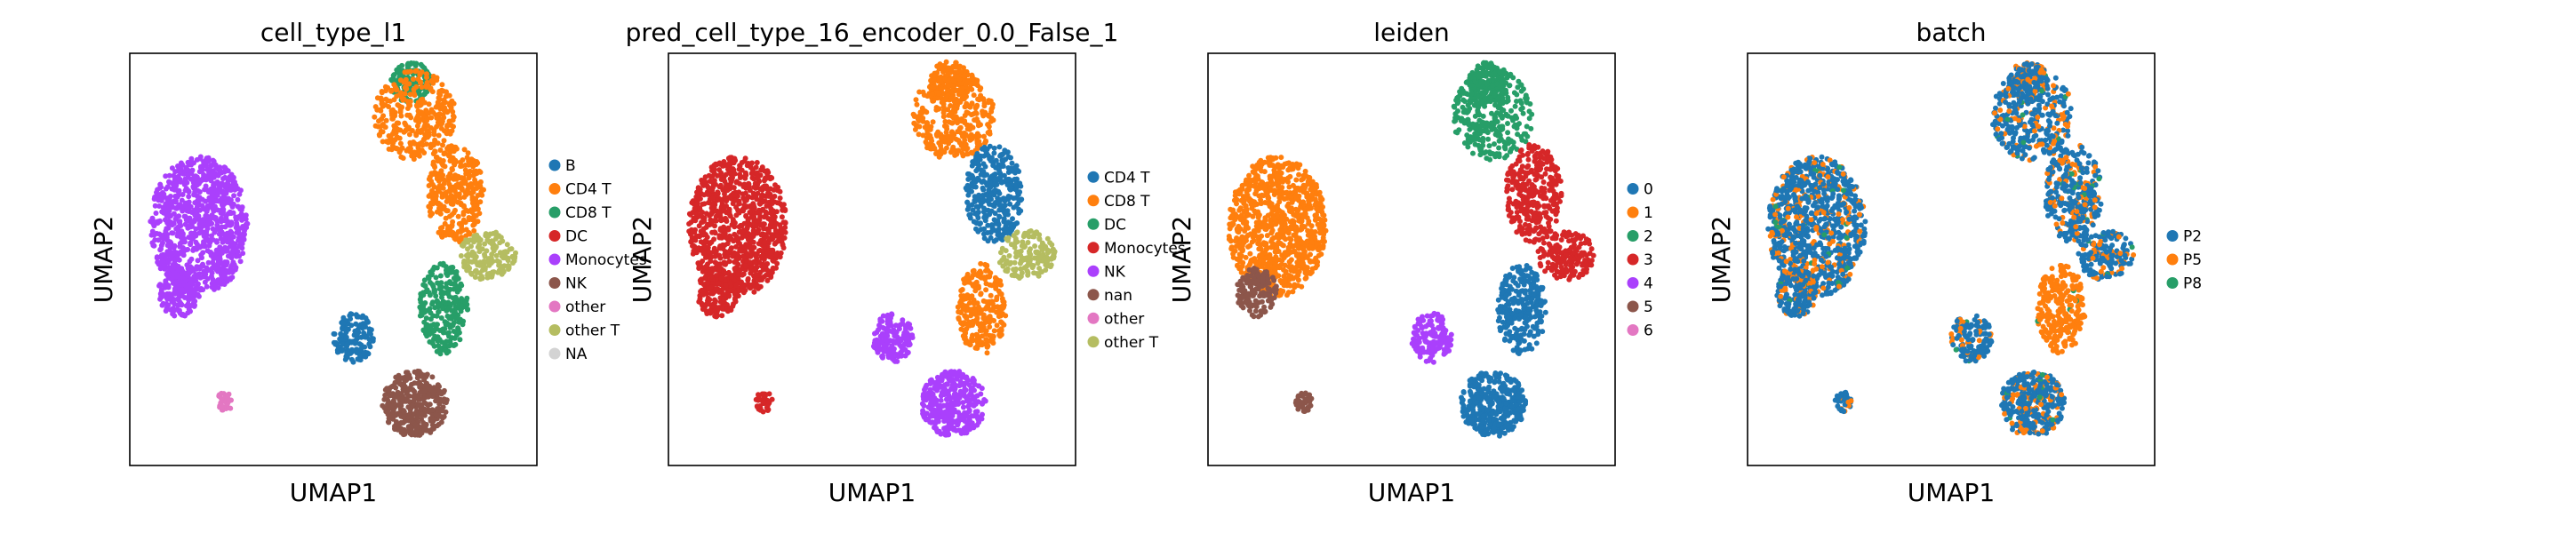 The width and height of the screenshot is (2576, 533). What do you see at coordinates (554, 165) in the screenshot?
I see `legend-marker` at bounding box center [554, 165].